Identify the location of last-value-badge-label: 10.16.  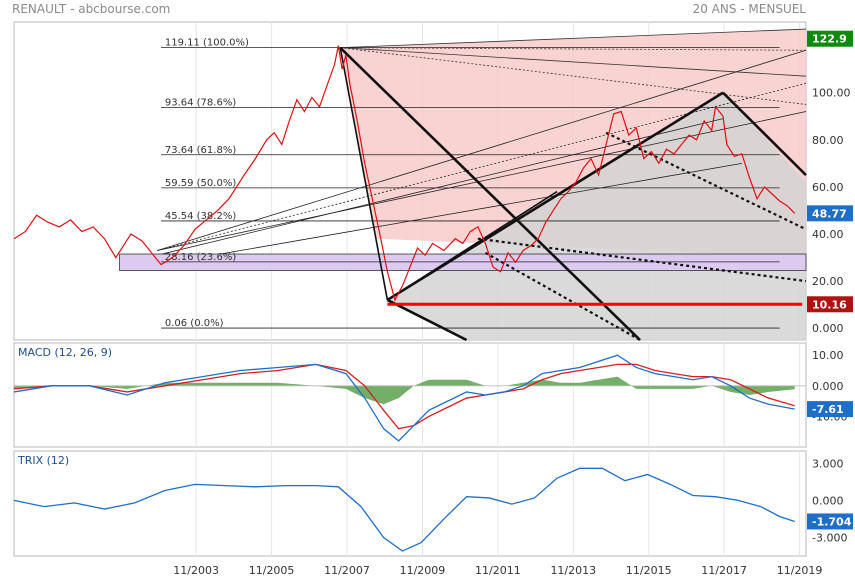
(829, 304).